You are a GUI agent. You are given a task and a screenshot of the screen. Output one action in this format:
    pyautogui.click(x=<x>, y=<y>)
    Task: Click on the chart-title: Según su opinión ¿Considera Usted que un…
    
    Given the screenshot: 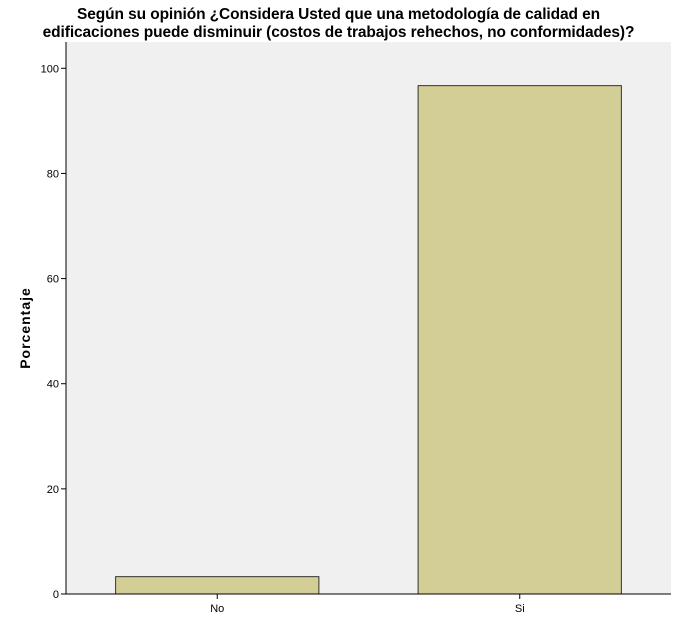 What is the action you would take?
    pyautogui.click(x=338, y=24)
    